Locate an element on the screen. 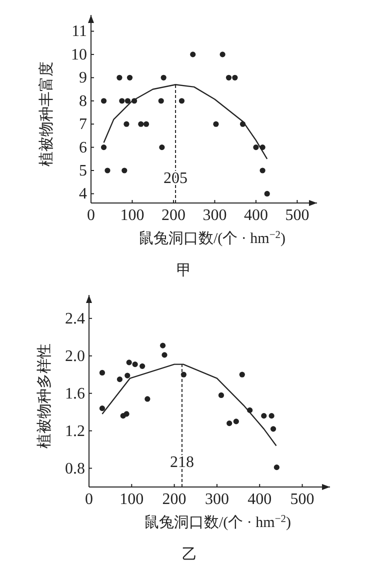  y-tick-label: 8 is located at coordinates (83, 101).